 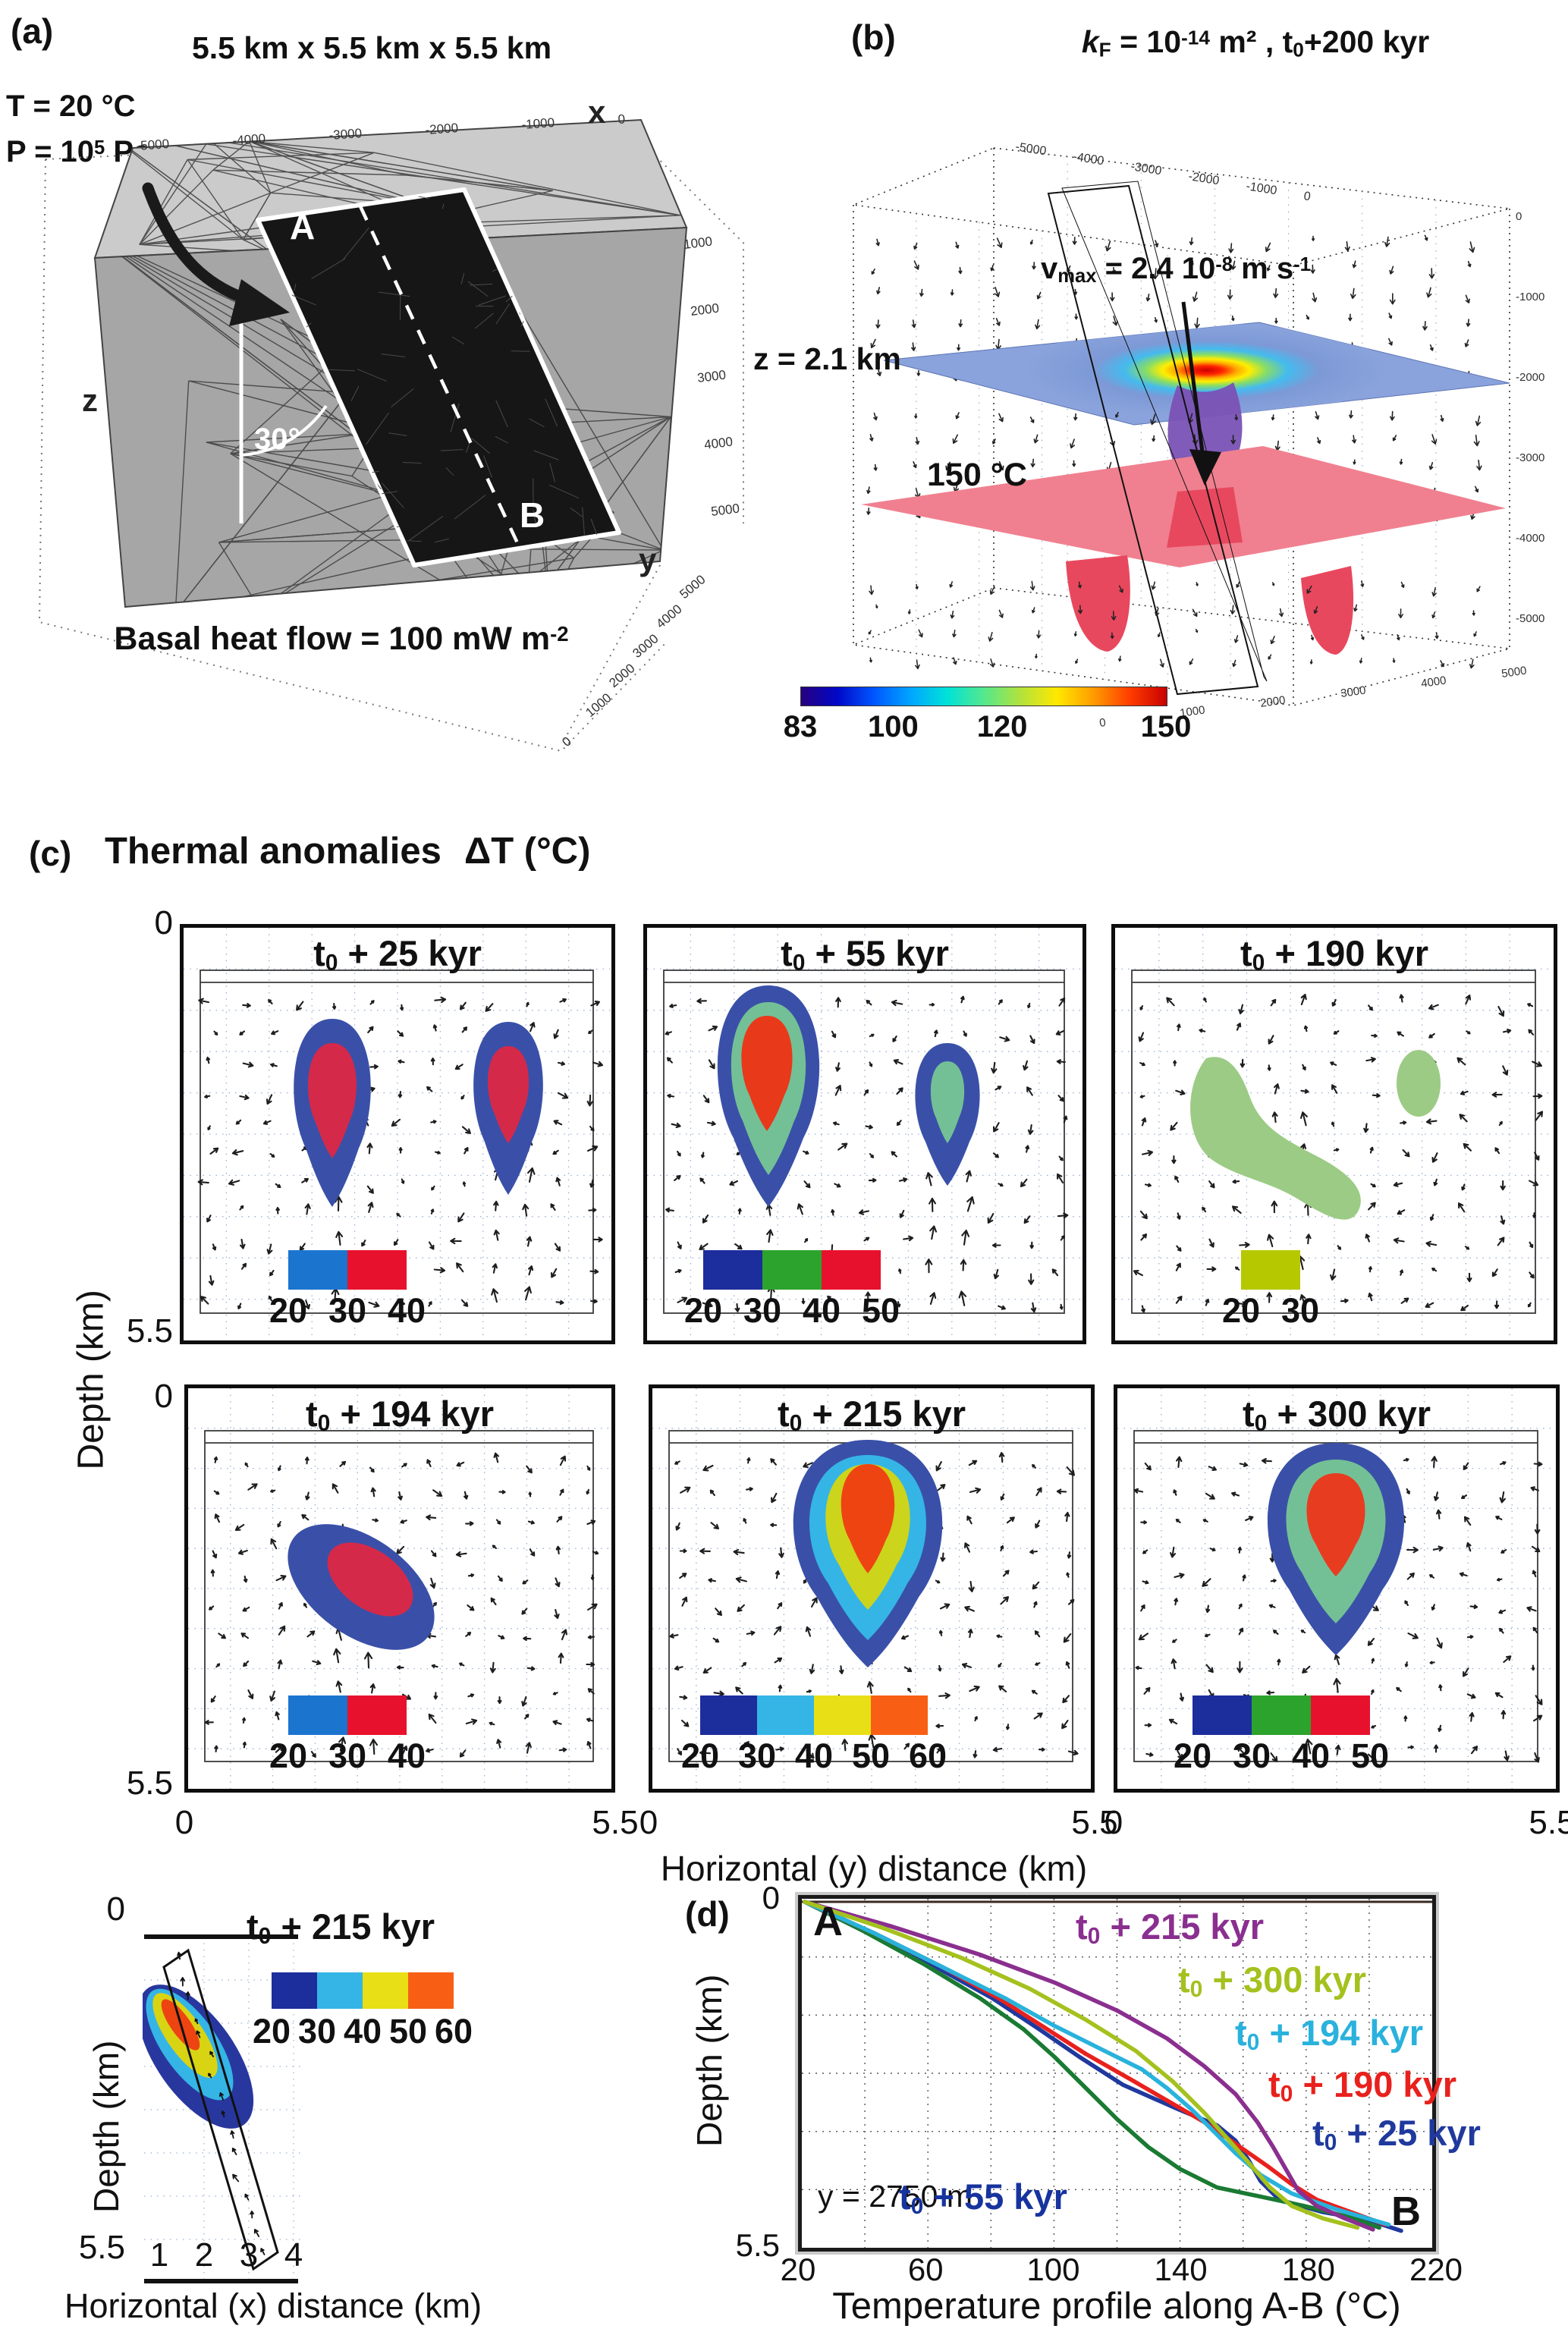 I want to click on panel-d-x-tick: 220, so click(x=1436, y=2269).